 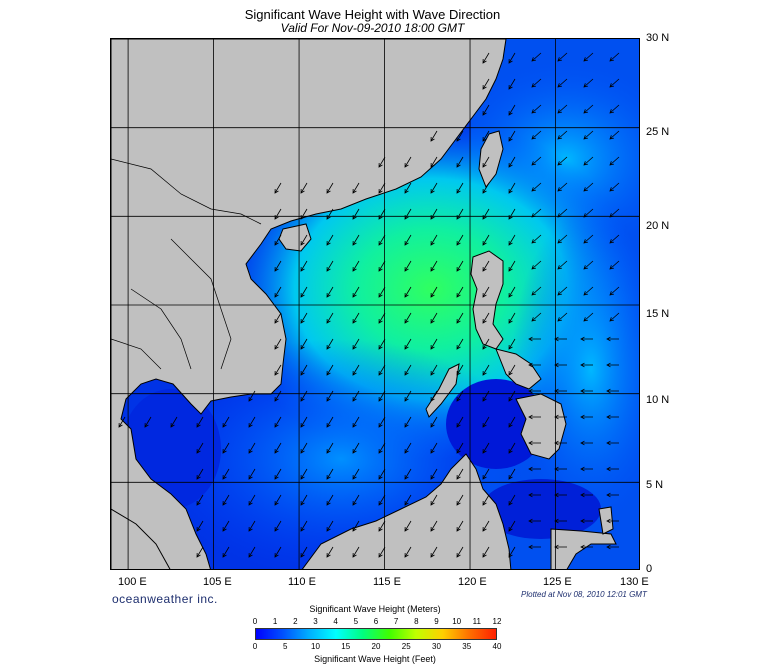 I want to click on colorbar-feet-title: Significant Wave Height (Feet), so click(x=375, y=659).